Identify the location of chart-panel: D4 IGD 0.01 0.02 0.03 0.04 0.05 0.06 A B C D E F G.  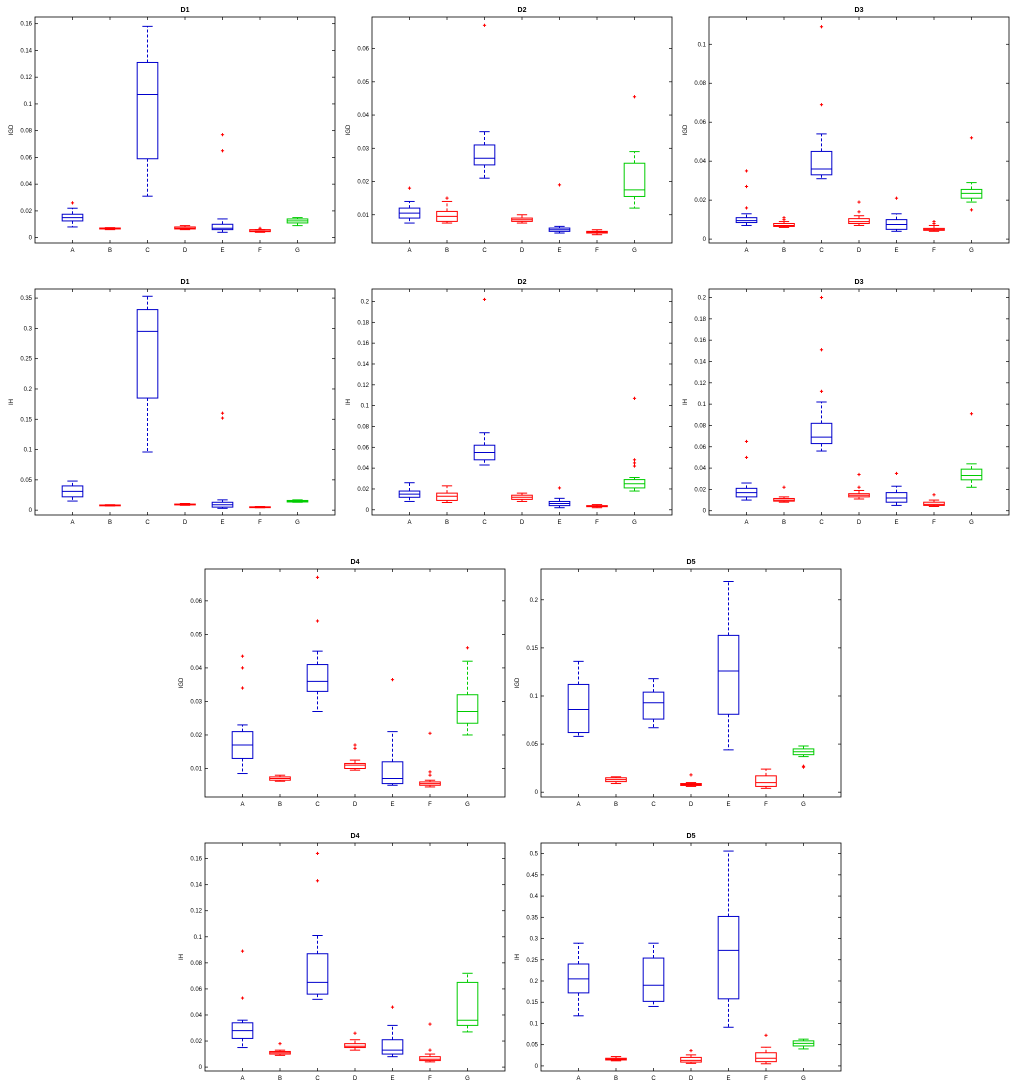
(342, 683).